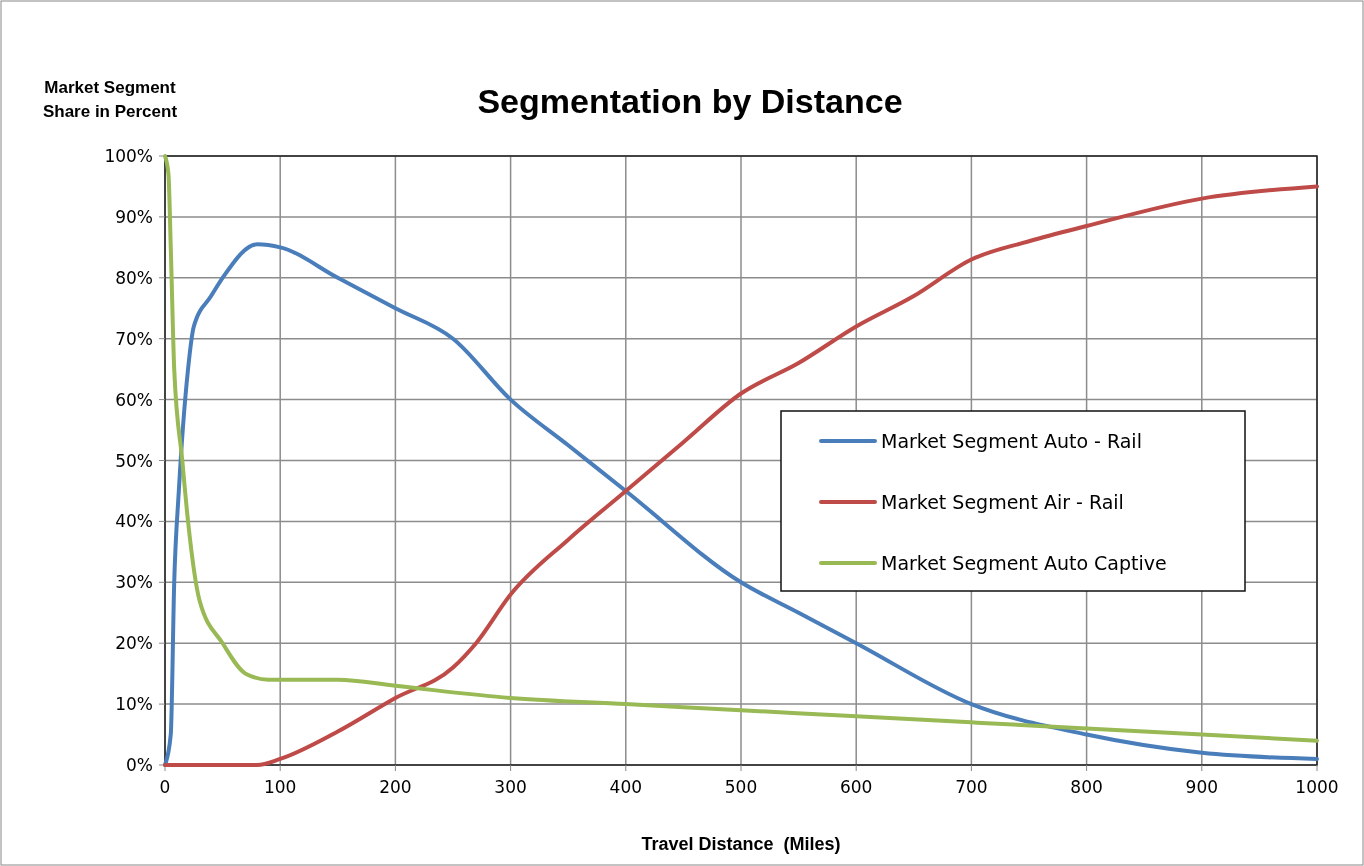 The image size is (1364, 866). What do you see at coordinates (280, 787) in the screenshot?
I see `x-tick-label: 100` at bounding box center [280, 787].